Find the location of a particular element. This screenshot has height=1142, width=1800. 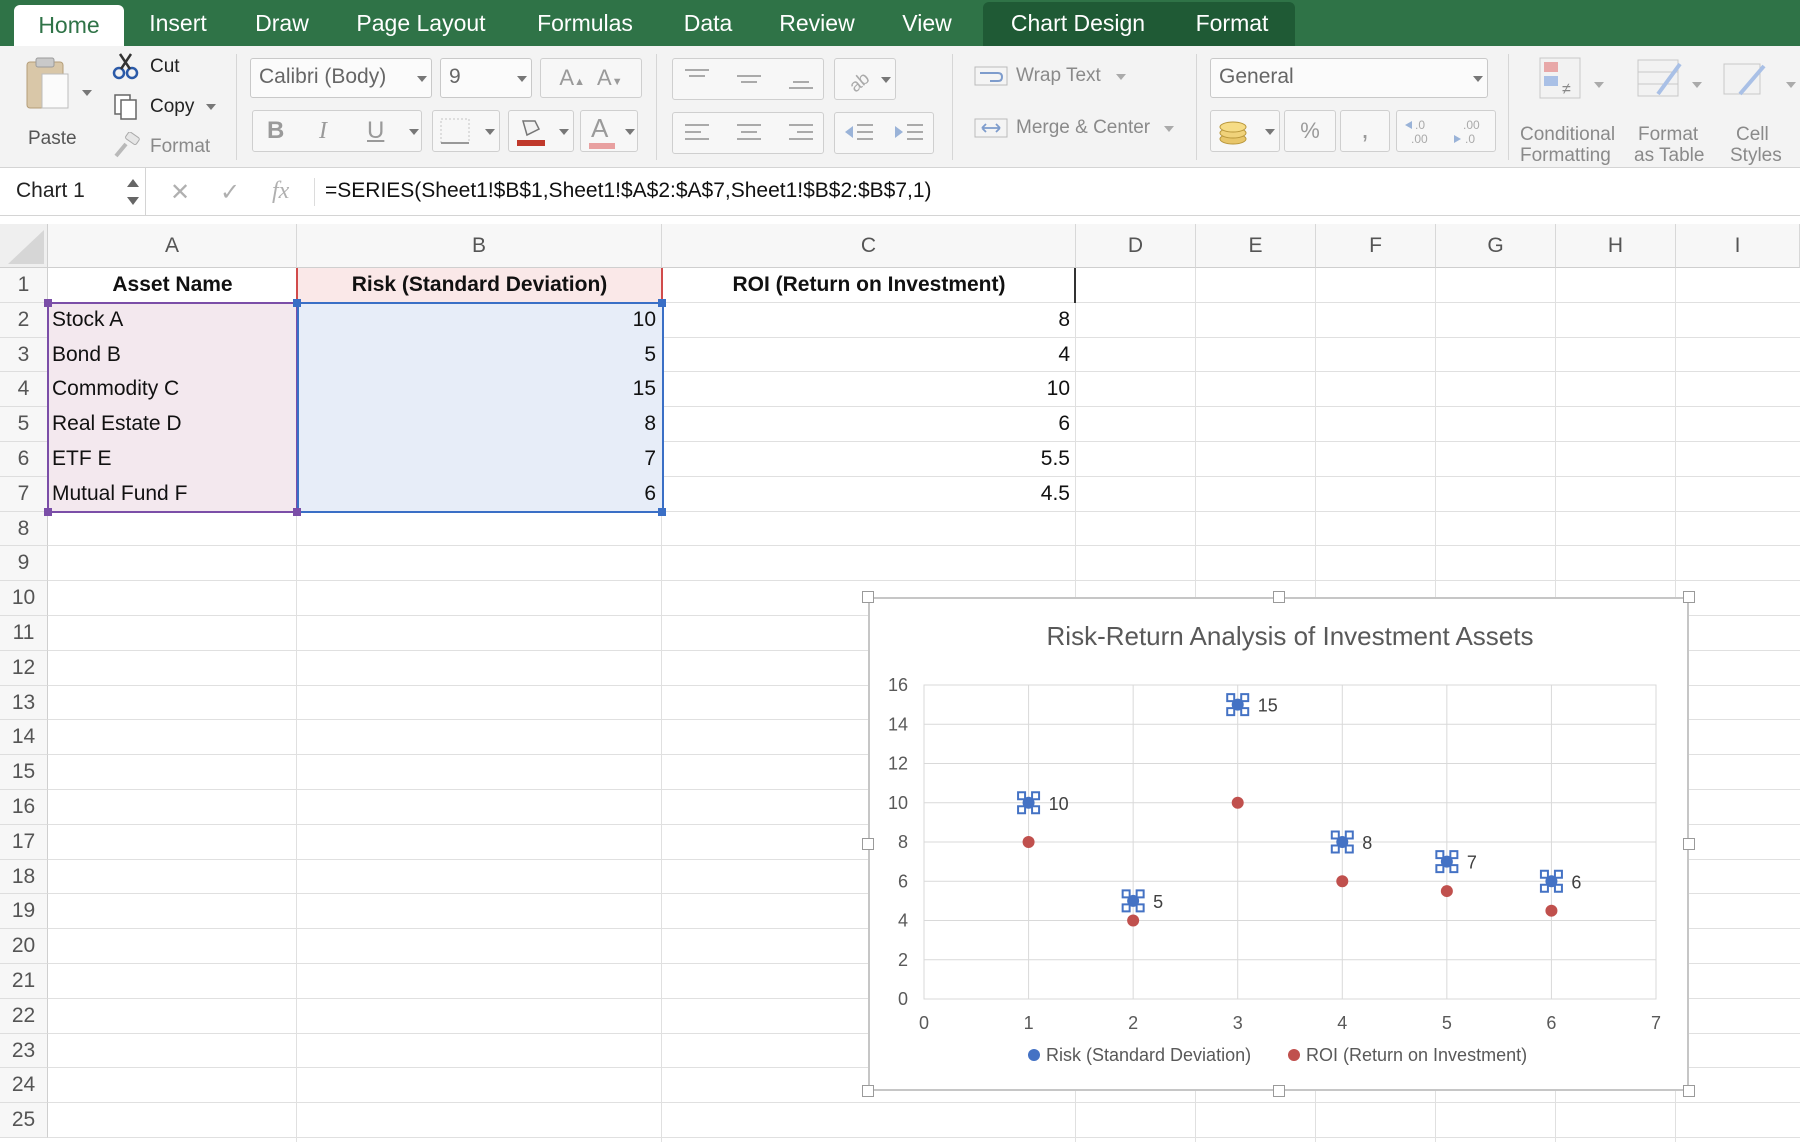

row-header-22: 22 is located at coordinates (24, 1016).